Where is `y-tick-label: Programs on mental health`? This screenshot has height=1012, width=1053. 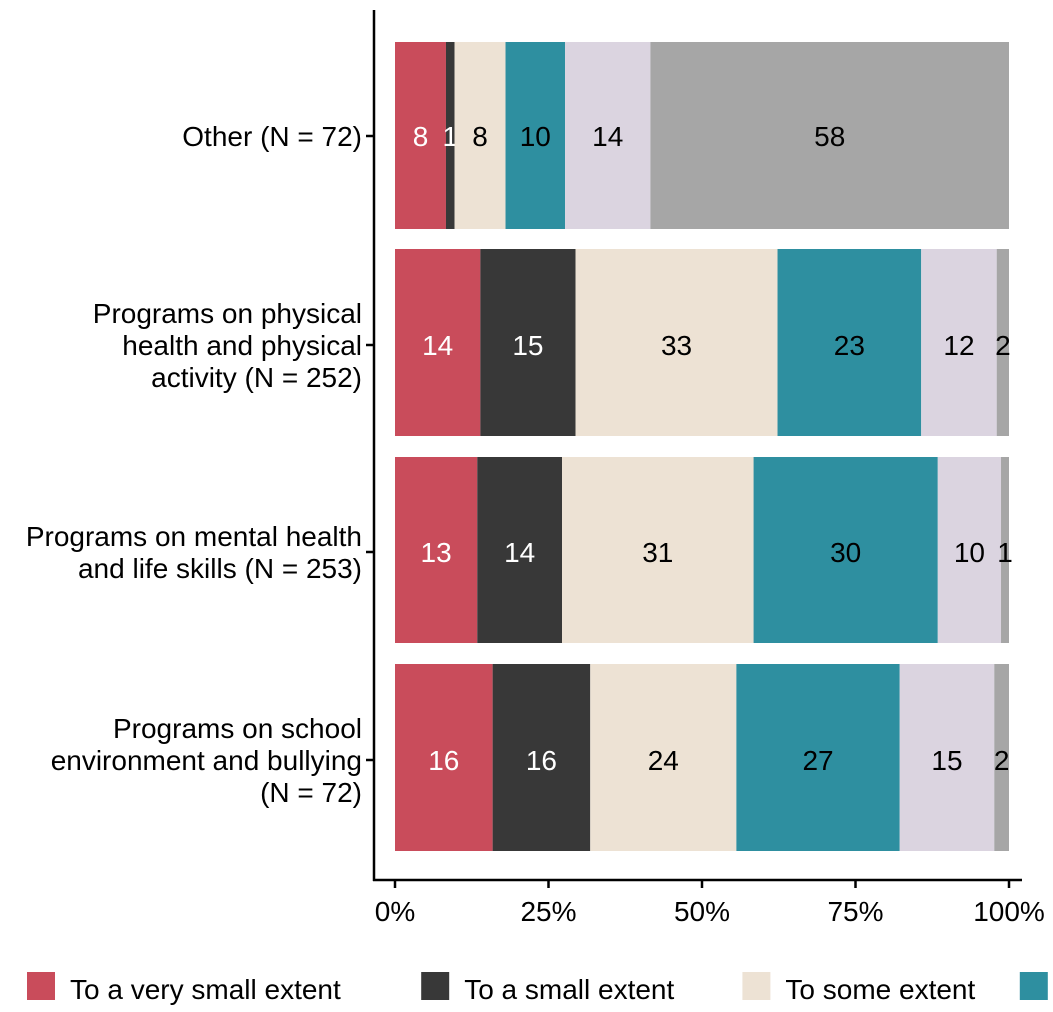 y-tick-label: Programs on mental health is located at coordinates (194, 536).